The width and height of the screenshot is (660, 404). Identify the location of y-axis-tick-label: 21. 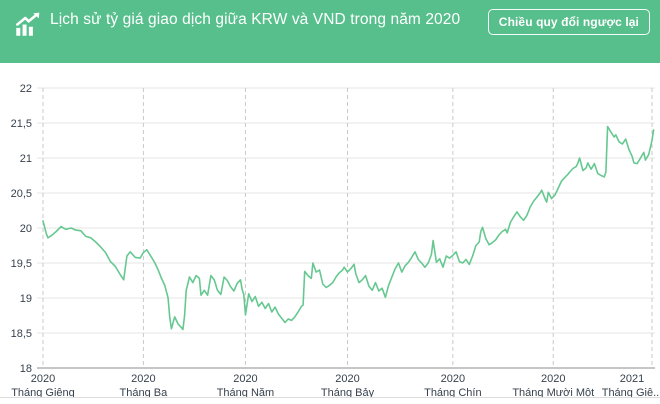
(26, 159).